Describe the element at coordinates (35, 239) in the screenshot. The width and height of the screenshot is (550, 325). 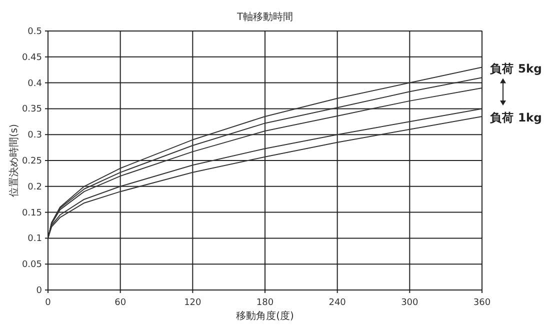
I see `y-tick-label: 0.1` at that location.